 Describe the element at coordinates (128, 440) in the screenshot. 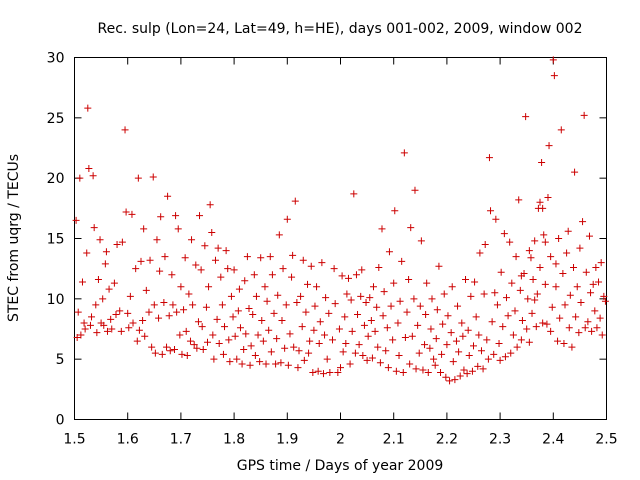

I see `x-tick-label: 1.6` at that location.